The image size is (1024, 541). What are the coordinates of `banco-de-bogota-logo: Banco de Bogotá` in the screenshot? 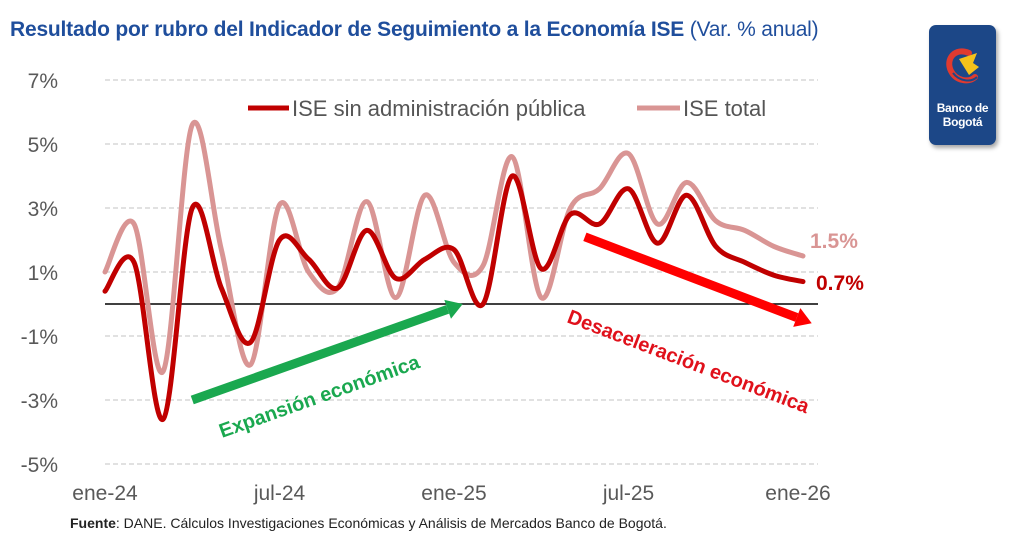 It's located at (962, 85).